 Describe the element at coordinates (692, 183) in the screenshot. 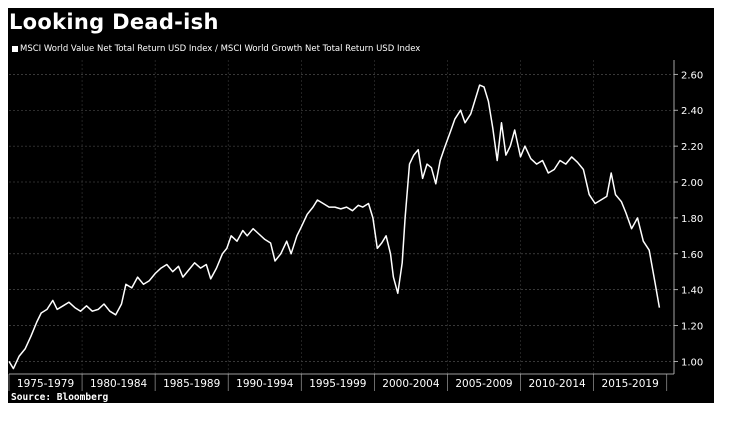

I see `y-tick-label: 2.00` at that location.